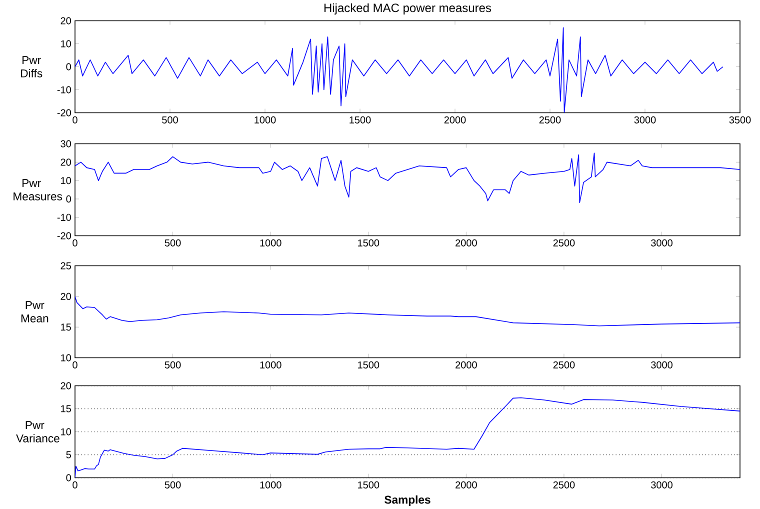  I want to click on chart-title: Hijacked MAC power measures, so click(408, 8).